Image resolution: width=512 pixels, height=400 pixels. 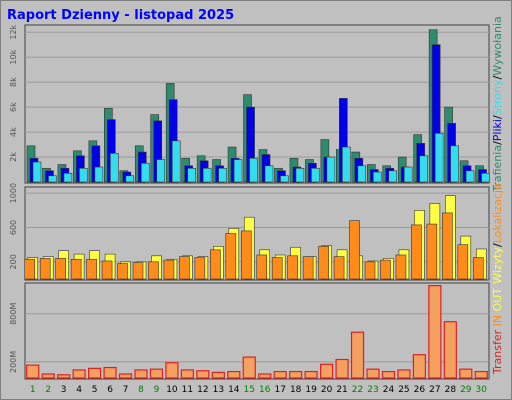 What do you see at coordinates (497, 265) in the screenshot?
I see `side-label-part: Wizyty` at bounding box center [497, 265].